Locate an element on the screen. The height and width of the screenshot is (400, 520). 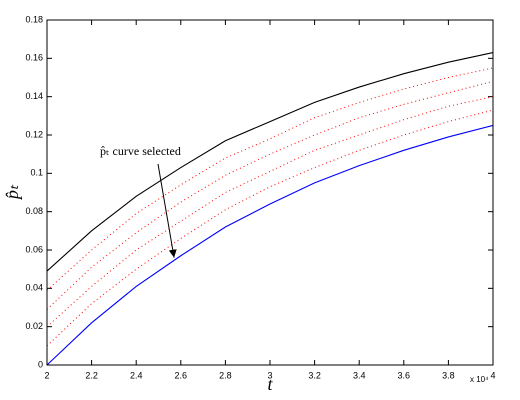
x-tick-label: 3.6 is located at coordinates (404, 375).